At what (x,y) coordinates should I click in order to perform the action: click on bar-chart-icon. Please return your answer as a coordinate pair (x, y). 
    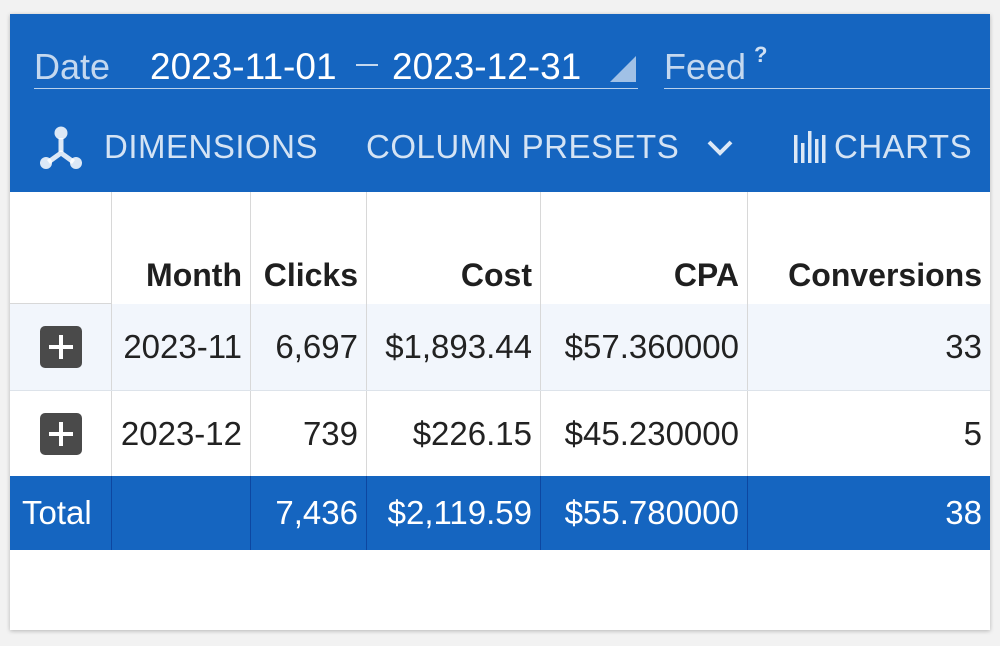
    Looking at the image, I should click on (810, 147).